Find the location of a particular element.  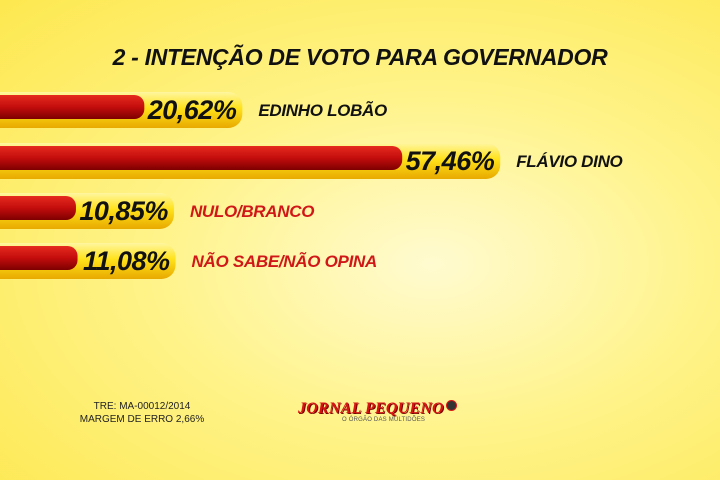

chart-title: 2 - INTENÇÃO DE VOTO PARA GOVERNADOR is located at coordinates (360, 57).